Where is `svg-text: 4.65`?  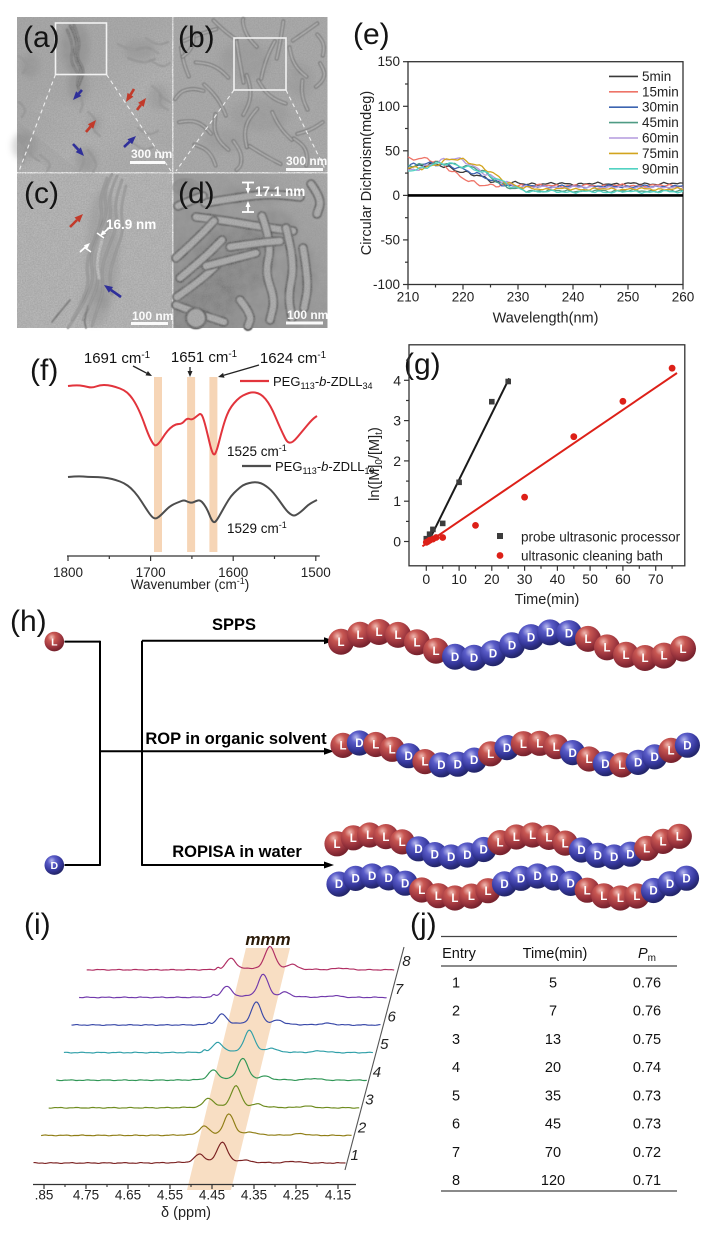 svg-text: 4.65 is located at coordinates (128, 1195).